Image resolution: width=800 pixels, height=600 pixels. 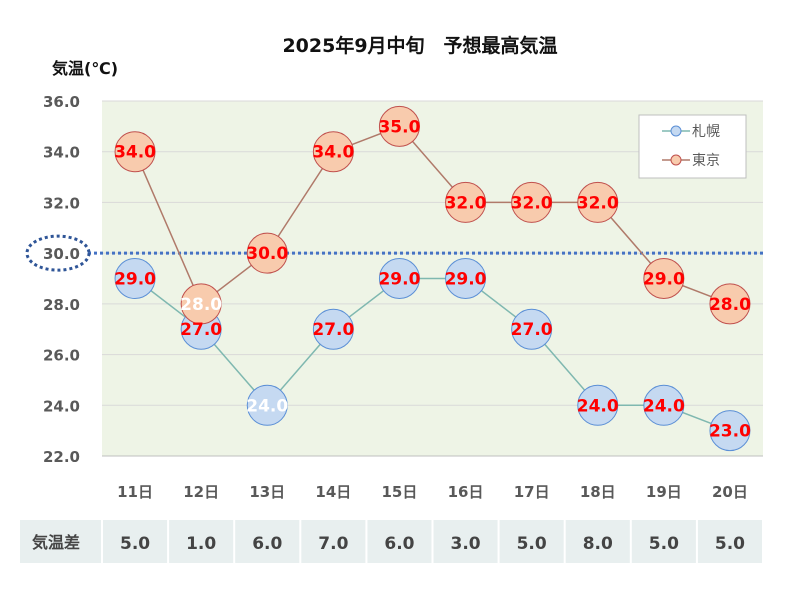 What do you see at coordinates (419, 45) in the screenshot?
I see `chart-title: 2025年9月中旬 予想最高気温` at bounding box center [419, 45].